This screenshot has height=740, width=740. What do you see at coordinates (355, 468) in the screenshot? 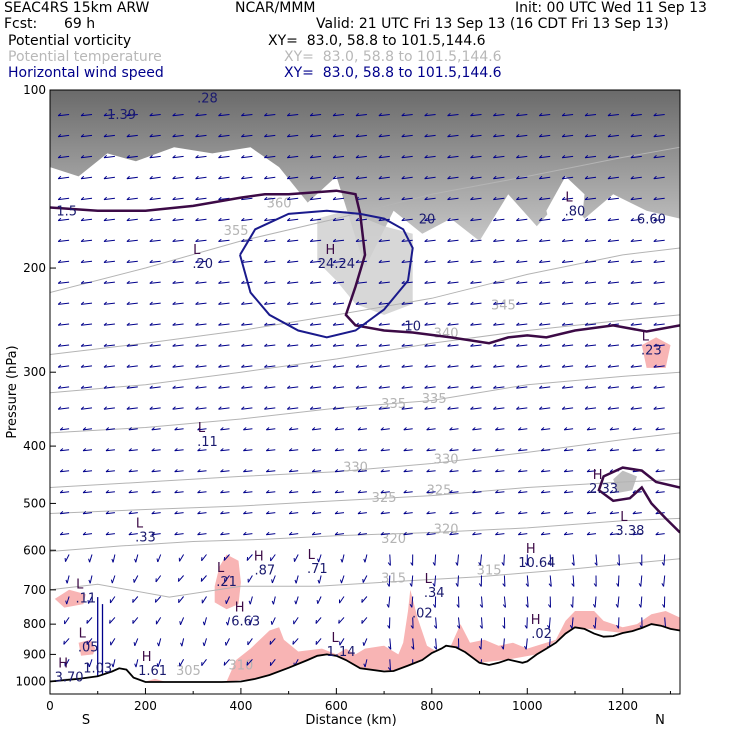
I see `theta-label: 330` at bounding box center [355, 468].